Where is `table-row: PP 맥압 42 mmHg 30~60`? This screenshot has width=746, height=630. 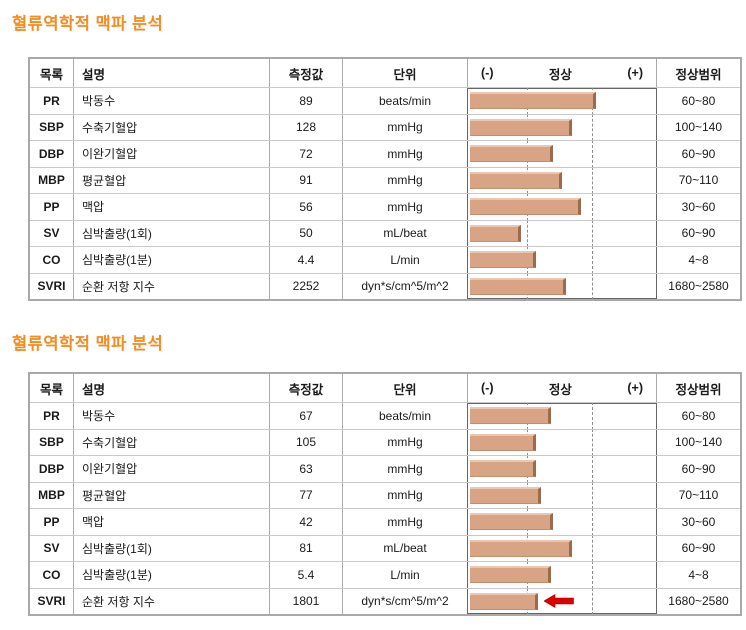 table-row: PP 맥압 42 mmHg 30~60 is located at coordinates (385, 521).